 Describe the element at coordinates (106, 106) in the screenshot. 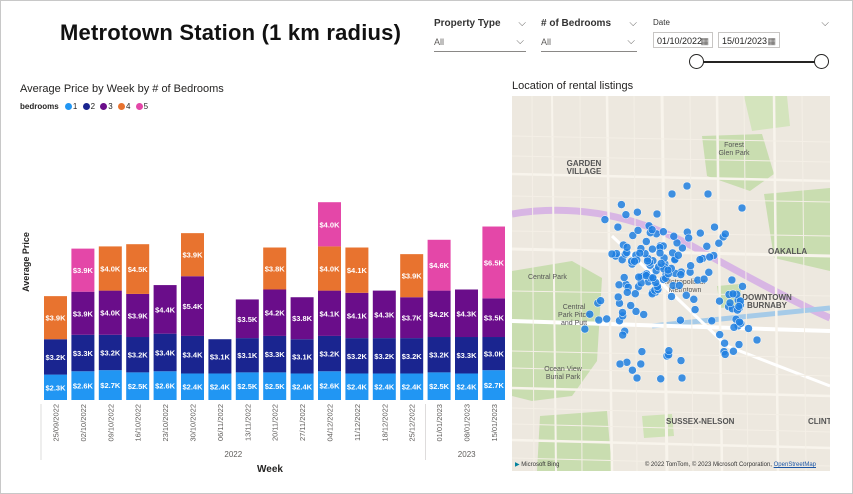

I see `legend-item-3: 3` at that location.